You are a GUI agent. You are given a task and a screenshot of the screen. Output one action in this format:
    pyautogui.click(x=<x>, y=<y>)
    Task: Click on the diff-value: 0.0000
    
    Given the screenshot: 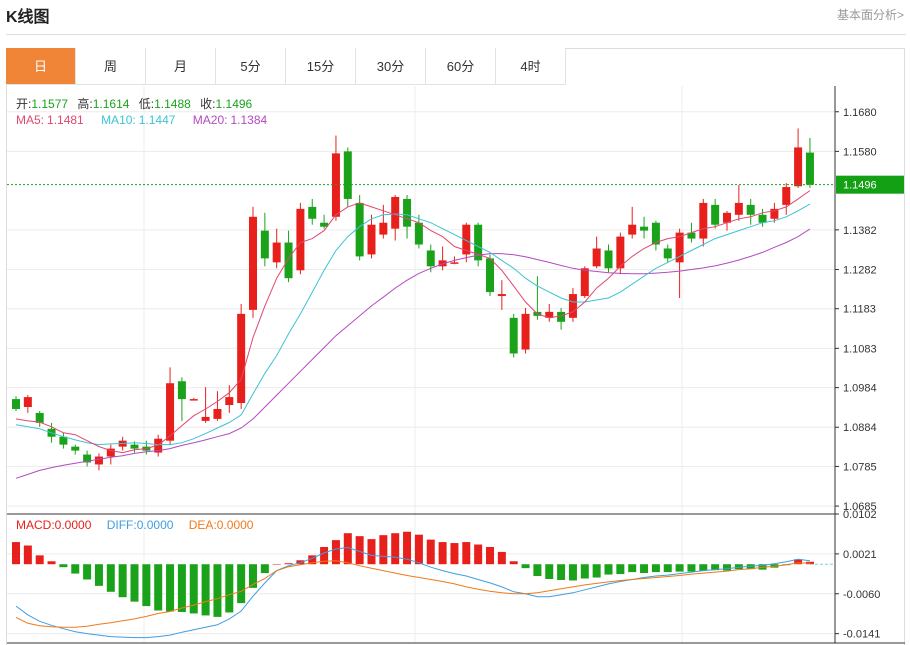 What is the action you would take?
    pyautogui.click(x=155, y=525)
    